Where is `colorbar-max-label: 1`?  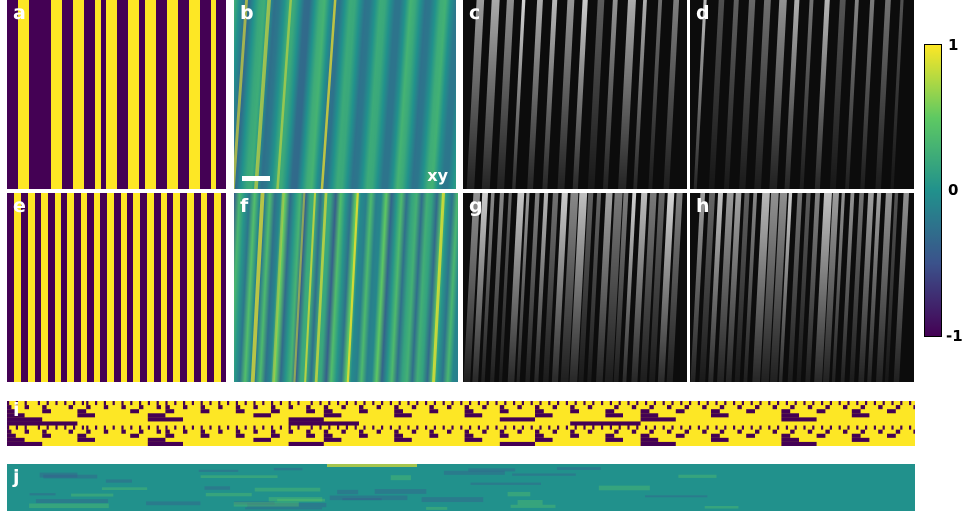 colorbar-max-label: 1 is located at coordinates (953, 45).